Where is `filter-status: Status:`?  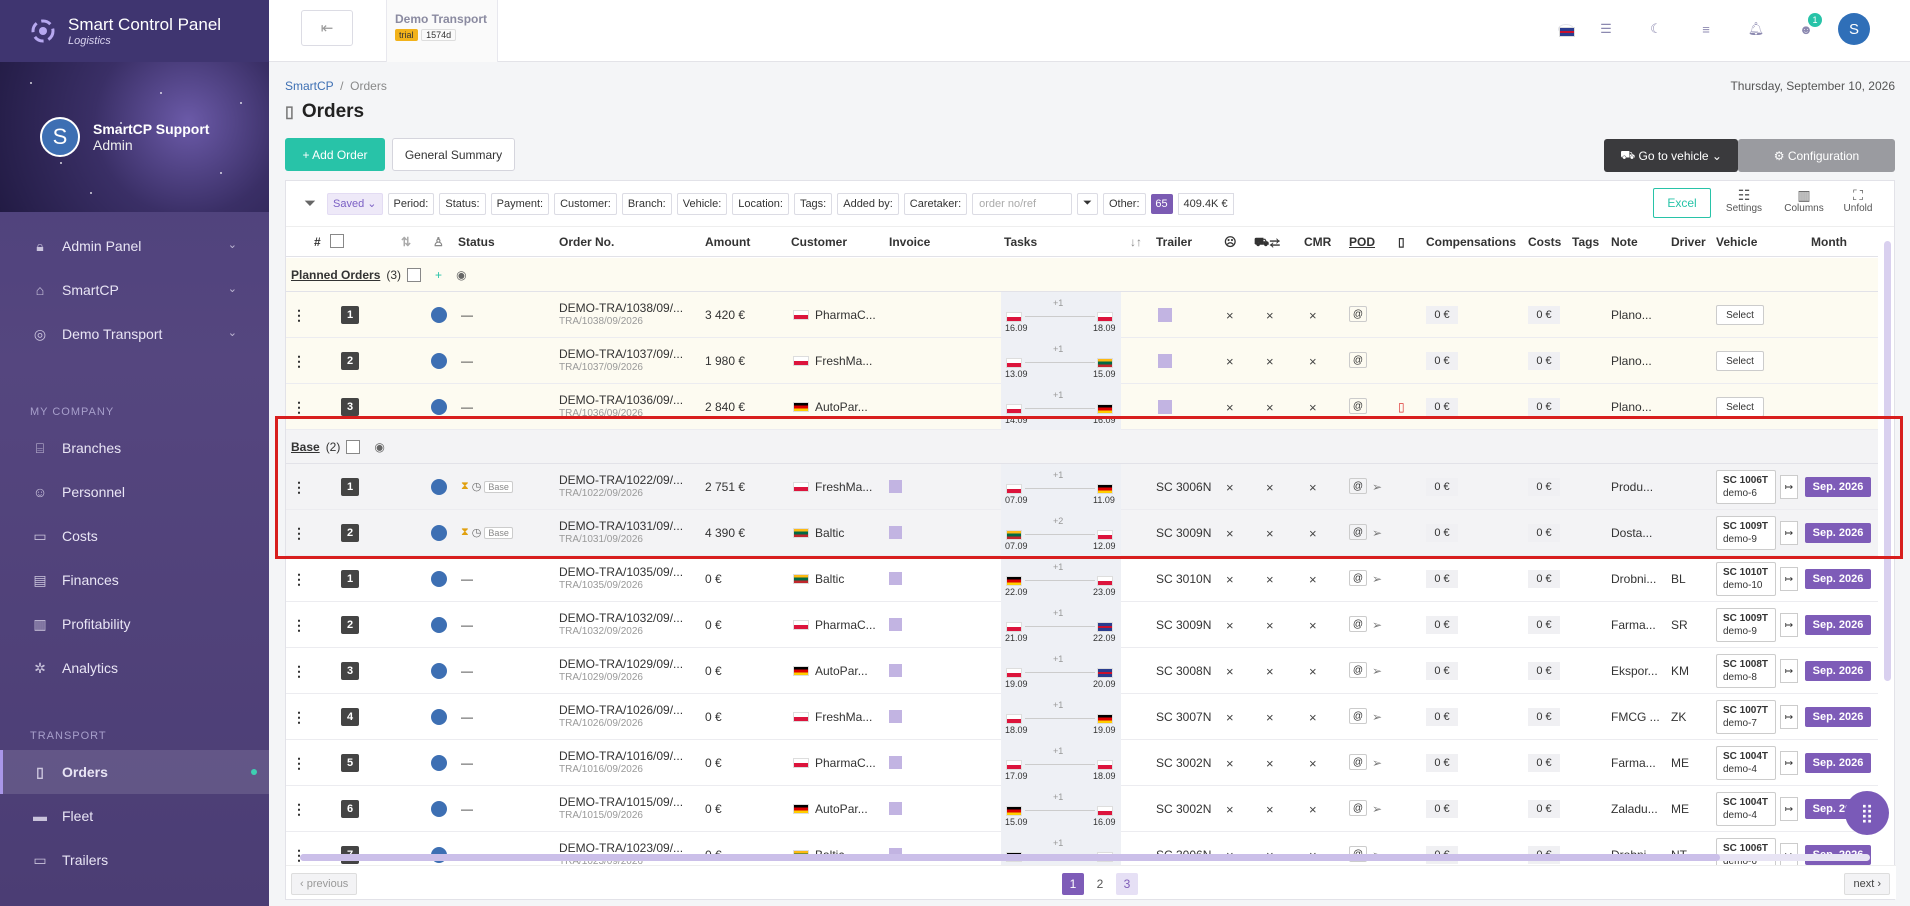
filter-status: Status: is located at coordinates (462, 203).